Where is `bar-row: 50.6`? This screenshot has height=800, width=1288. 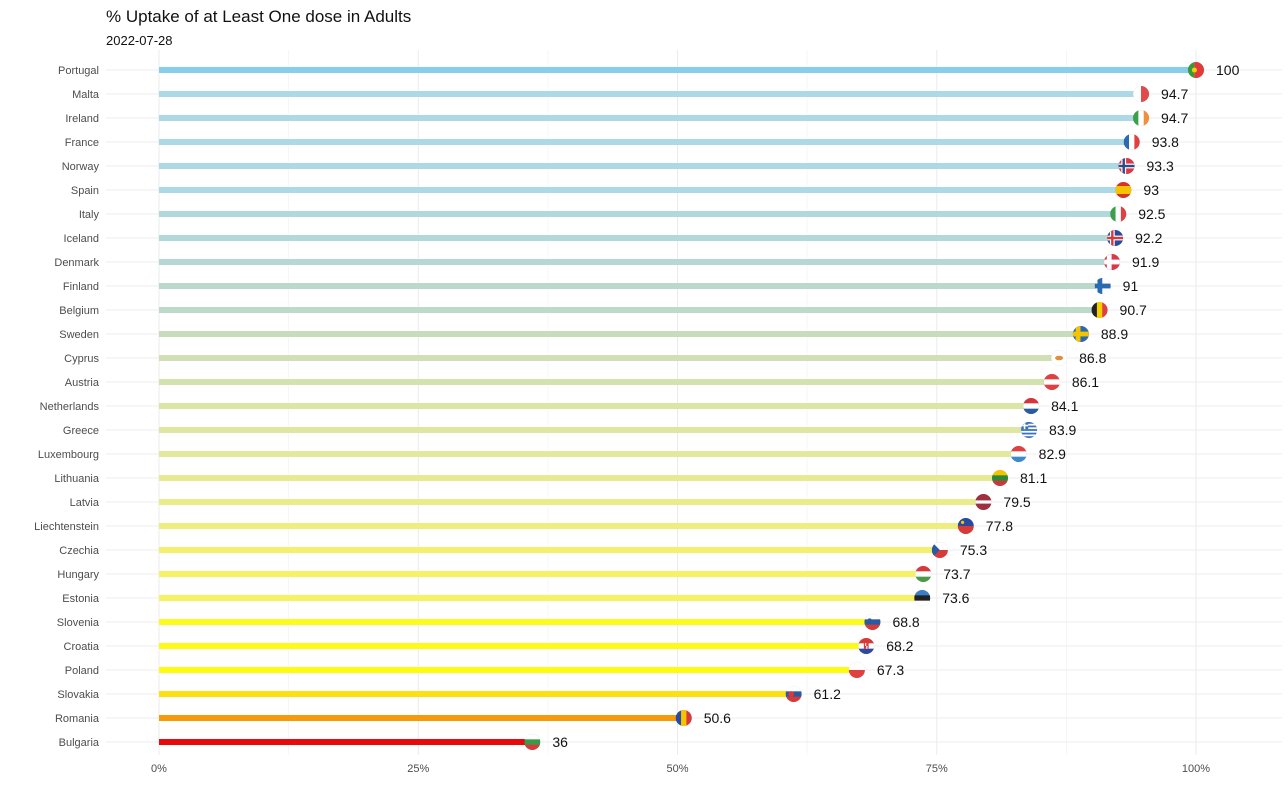
bar-row: 50.6 is located at coordinates (445, 718).